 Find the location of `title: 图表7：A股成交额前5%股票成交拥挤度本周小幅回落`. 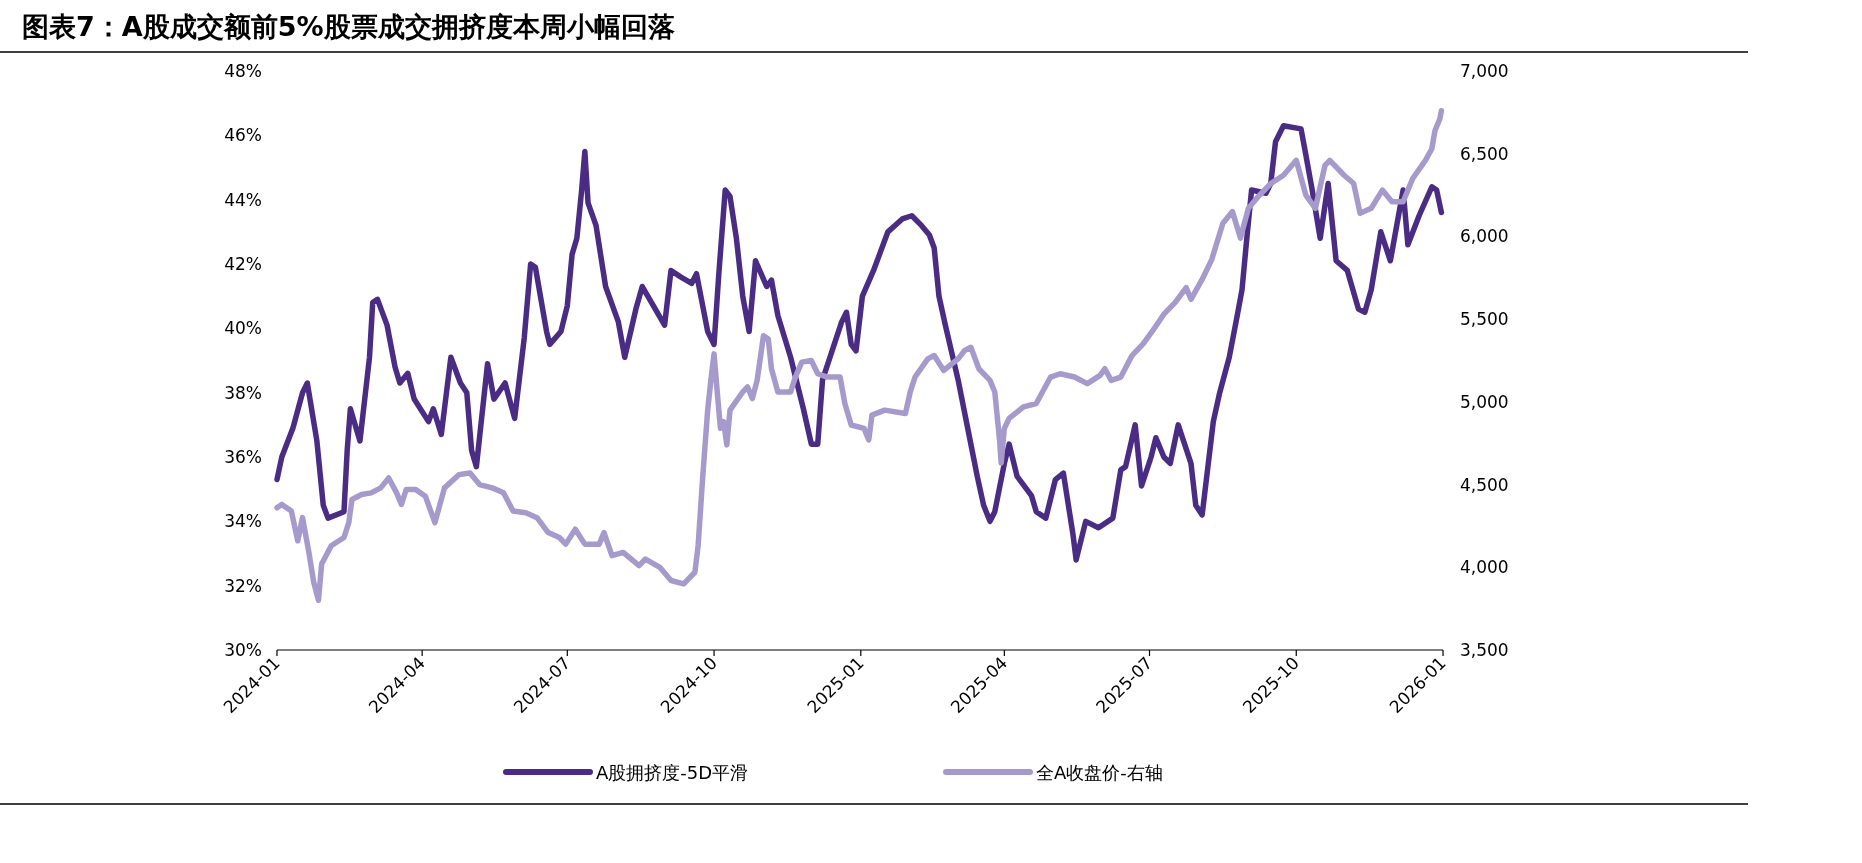

title: 图表7：A股成交额前5%股票成交拥挤度本周小幅回落 is located at coordinates (348, 26).